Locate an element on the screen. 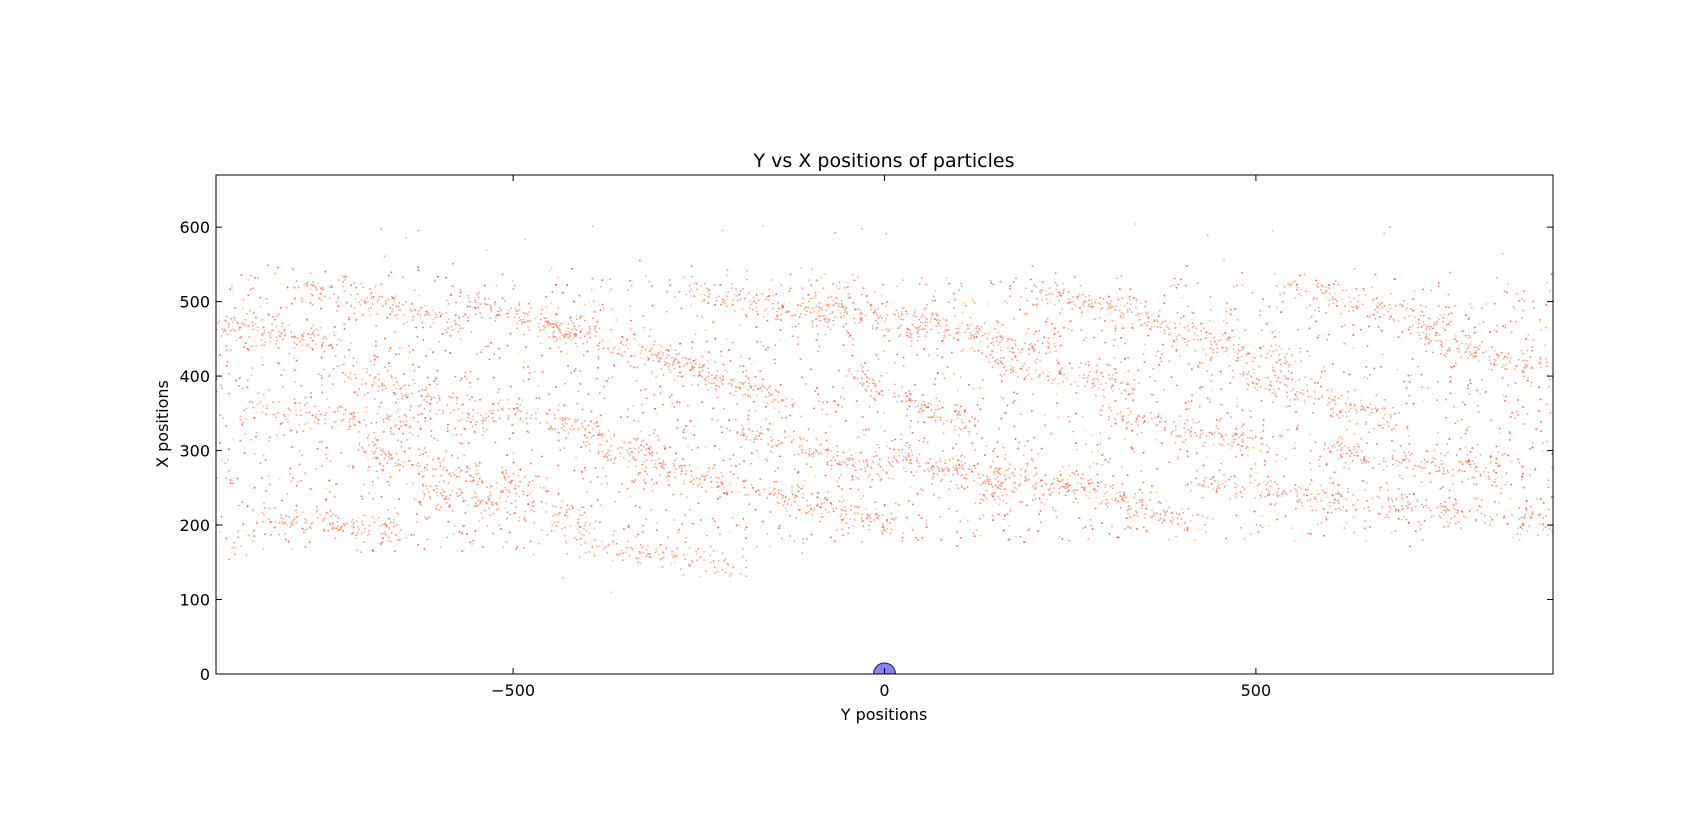 The height and width of the screenshot is (840, 1707). chart-title: Y vs X positions of particles is located at coordinates (884, 161).